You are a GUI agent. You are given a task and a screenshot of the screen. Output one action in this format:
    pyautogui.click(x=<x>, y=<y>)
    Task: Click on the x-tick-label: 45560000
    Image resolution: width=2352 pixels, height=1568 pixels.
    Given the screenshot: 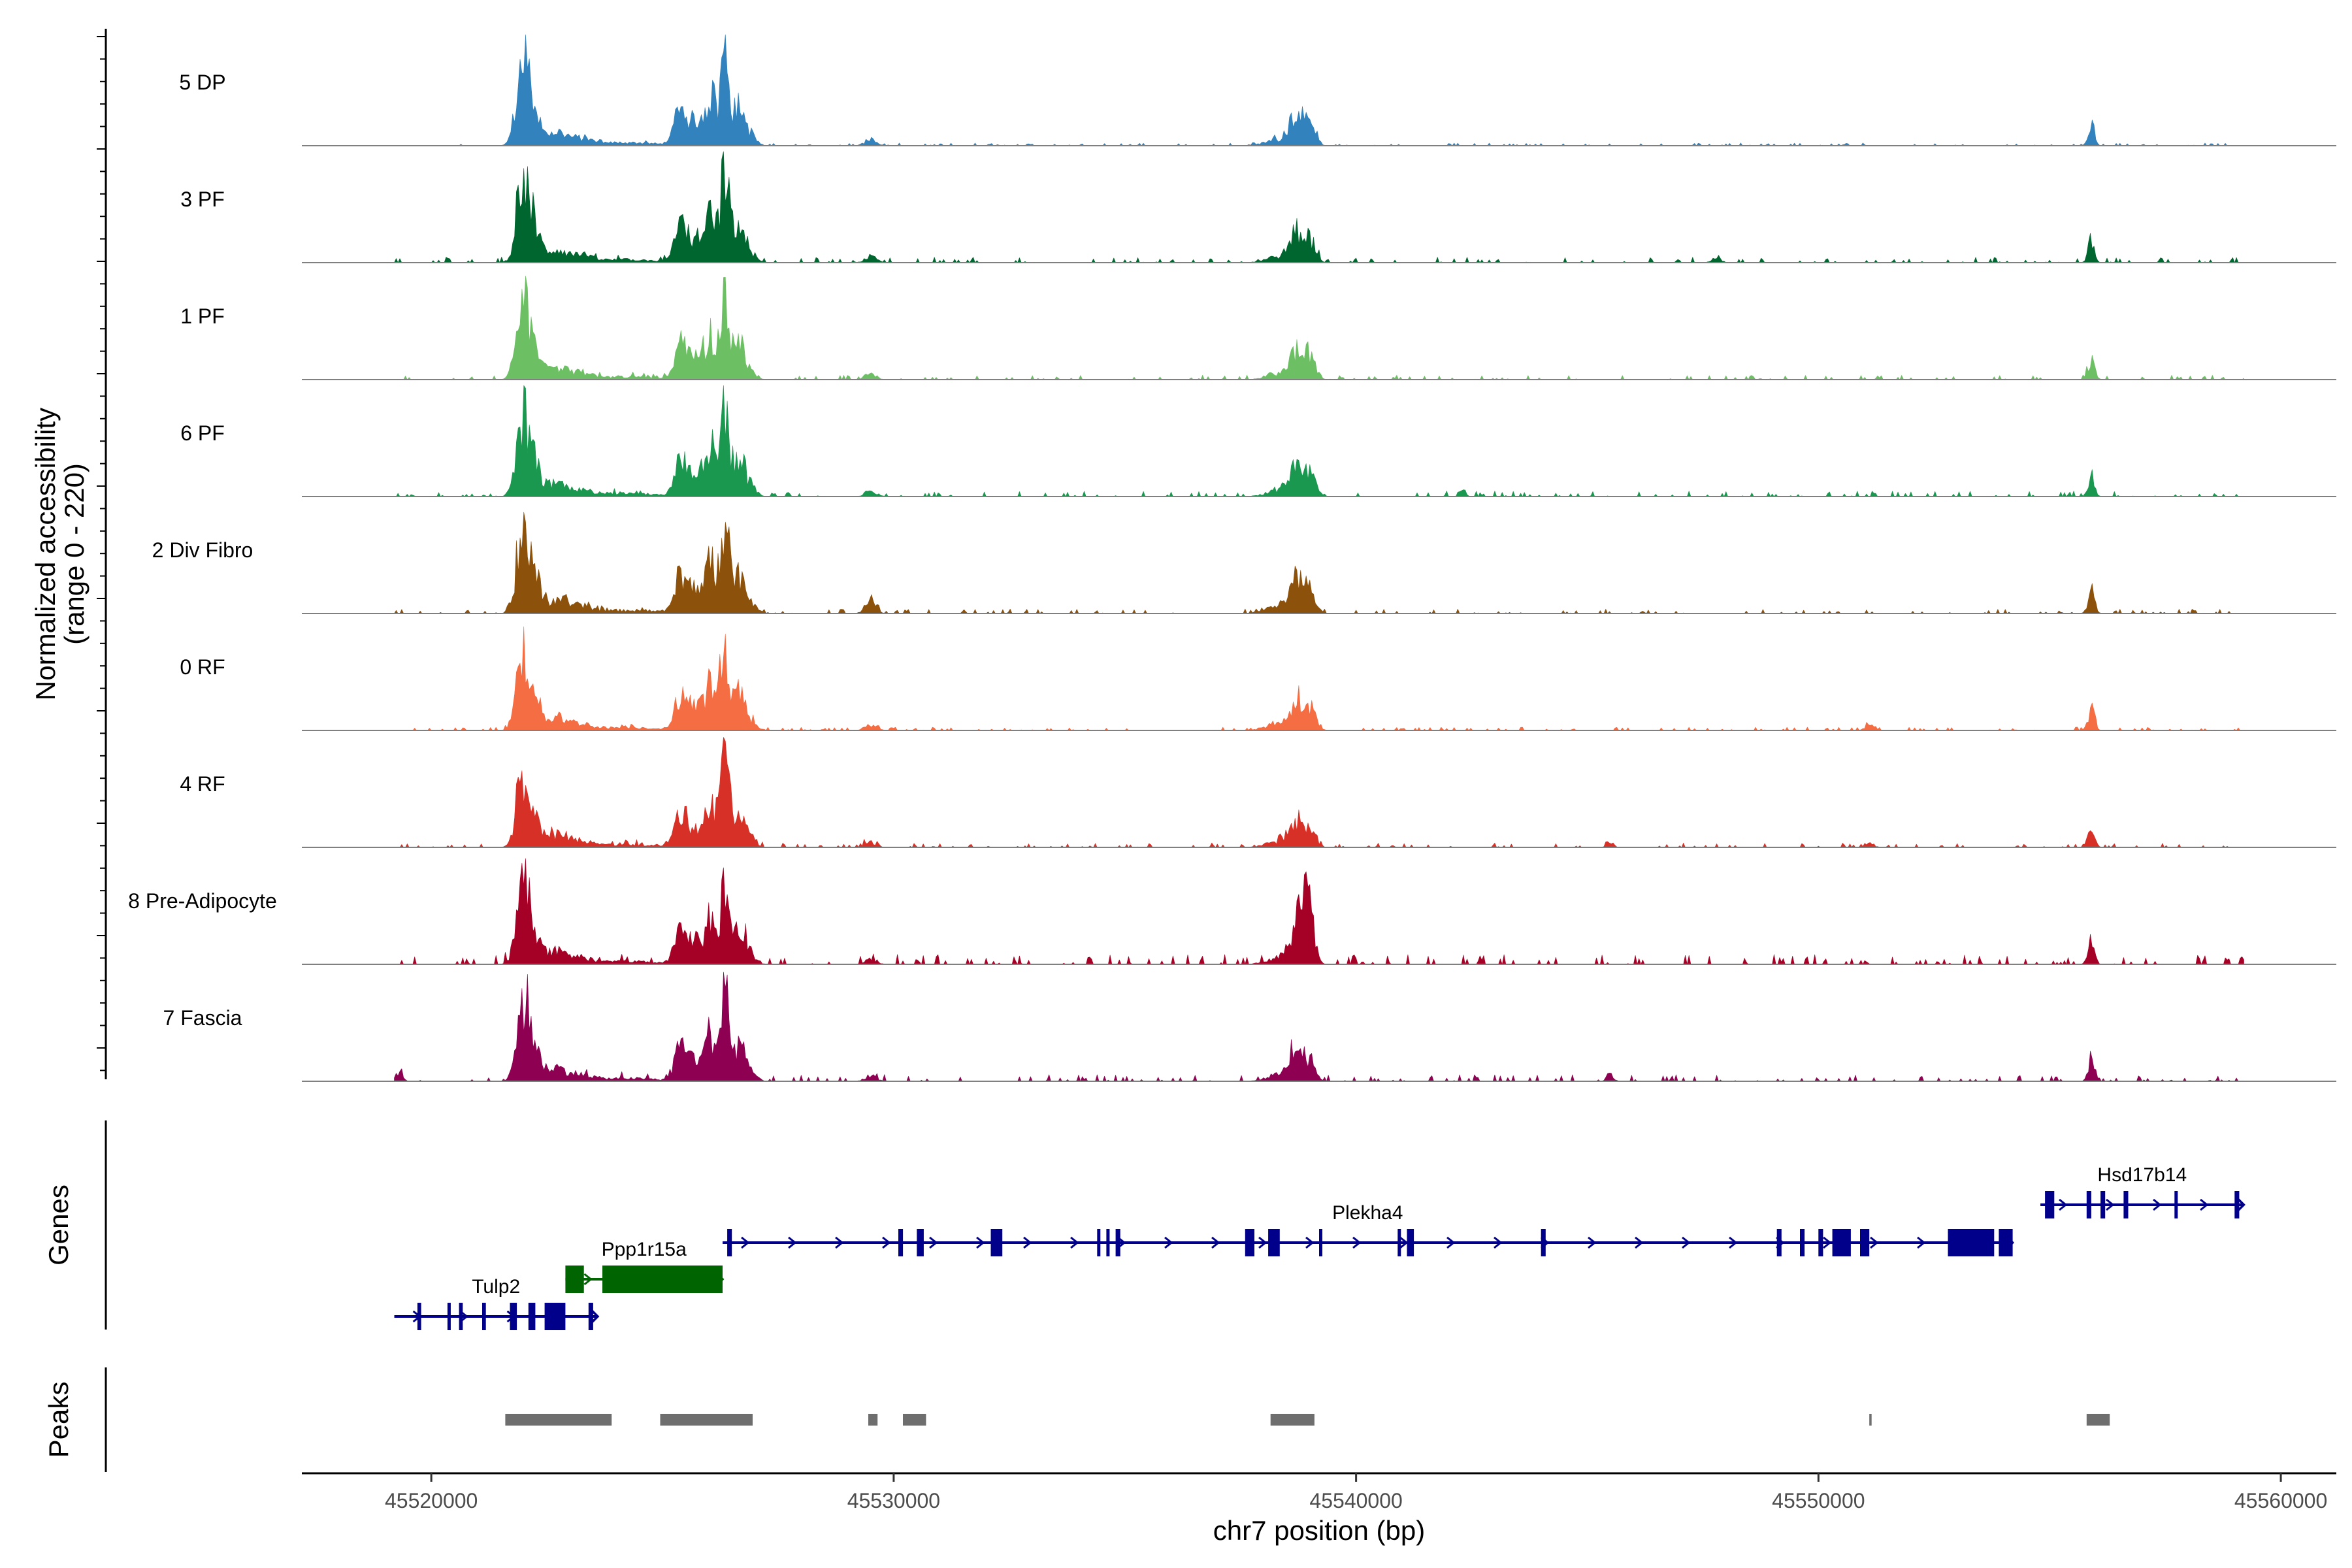 What is the action you would take?
    pyautogui.click(x=2280, y=1500)
    